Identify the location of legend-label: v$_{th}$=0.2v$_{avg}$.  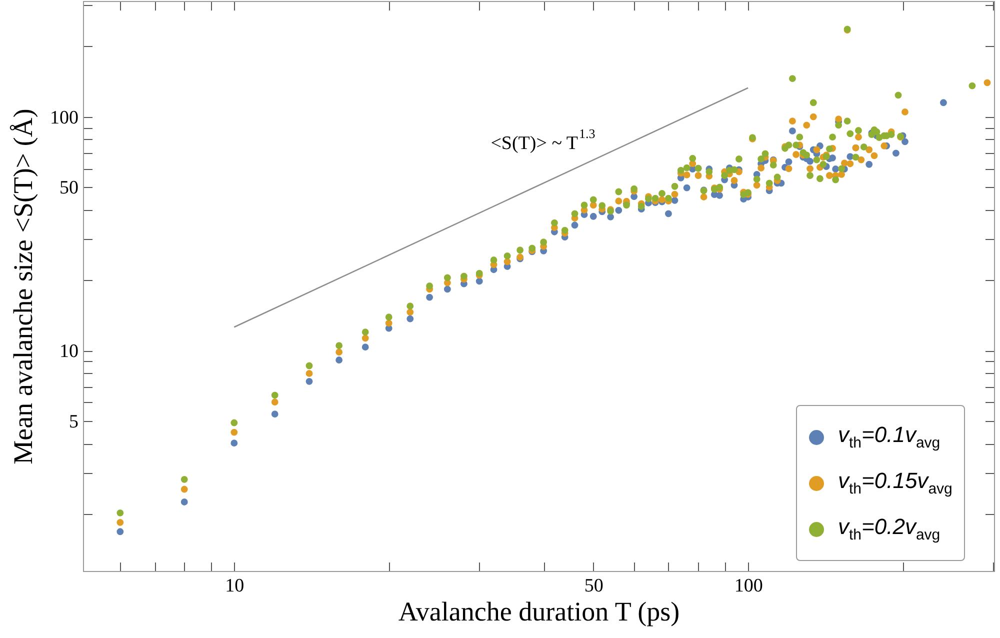
(889, 529).